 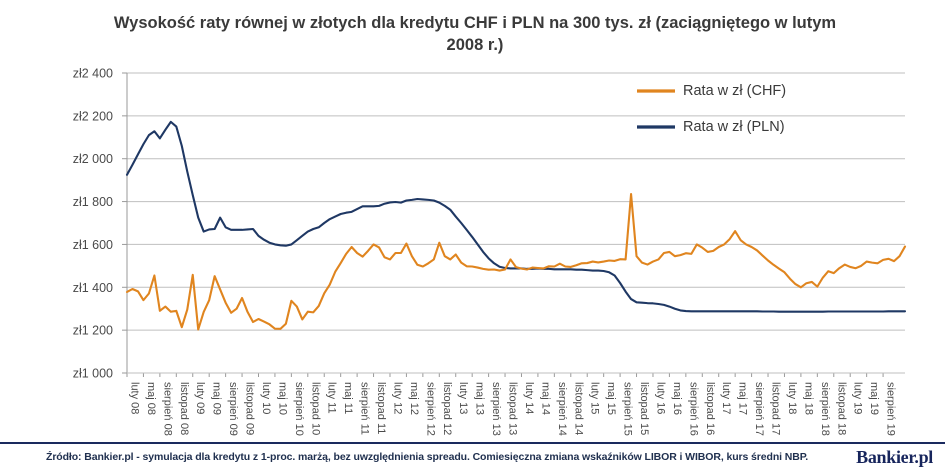 What do you see at coordinates (93, 159) in the screenshot?
I see `y-axis-tick-label: zł2 000` at bounding box center [93, 159].